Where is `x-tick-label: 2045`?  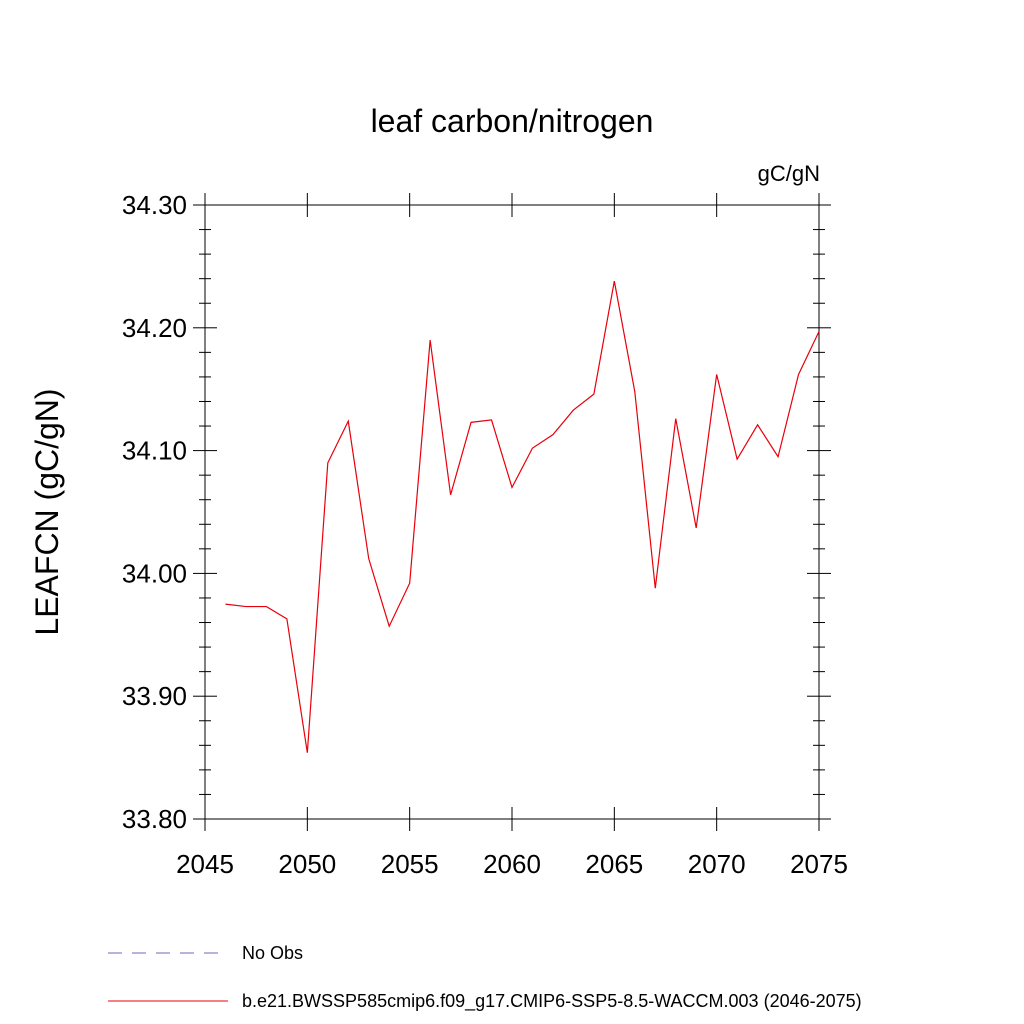
x-tick-label: 2045 is located at coordinates (205, 864).